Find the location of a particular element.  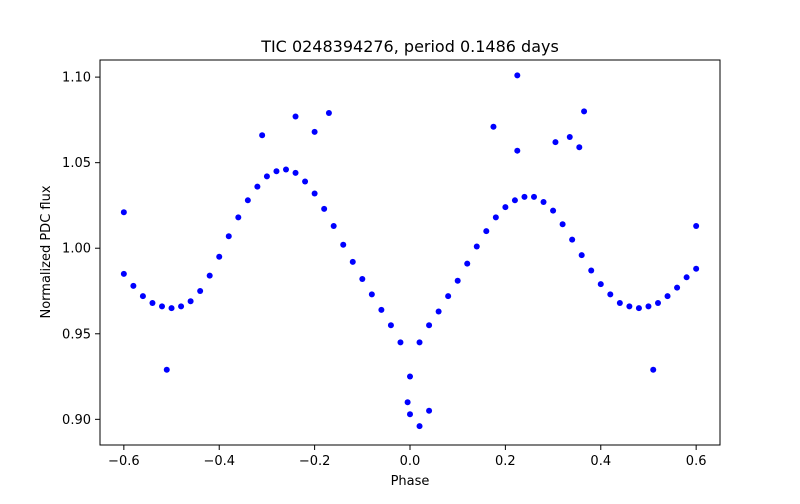

x-ticks: −0.6 −0.4 −0.2 0.0 0.2 0.4 0.6 is located at coordinates (407, 457).